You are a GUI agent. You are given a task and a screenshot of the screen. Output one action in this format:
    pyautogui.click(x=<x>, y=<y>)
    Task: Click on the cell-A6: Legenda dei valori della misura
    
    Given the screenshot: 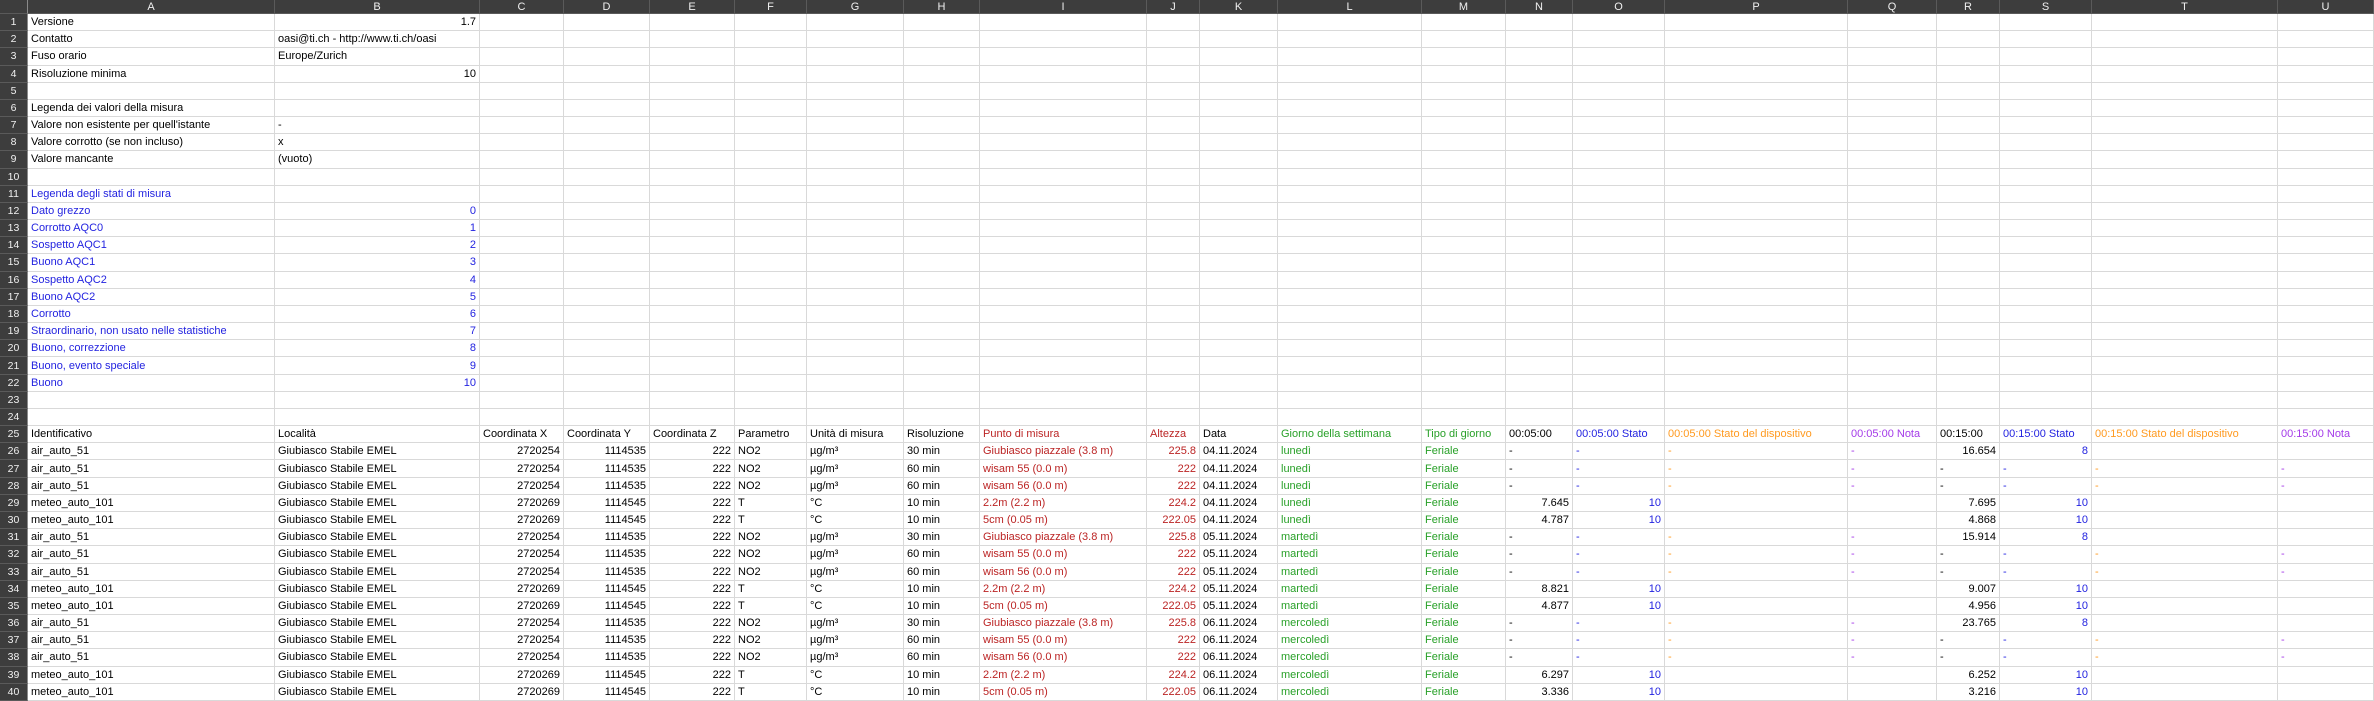 What is the action you would take?
    pyautogui.click(x=151, y=108)
    